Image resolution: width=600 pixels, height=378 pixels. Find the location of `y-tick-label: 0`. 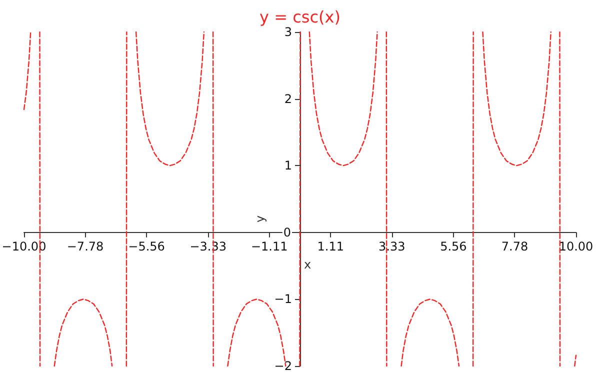

y-tick-label: 0 is located at coordinates (287, 232).